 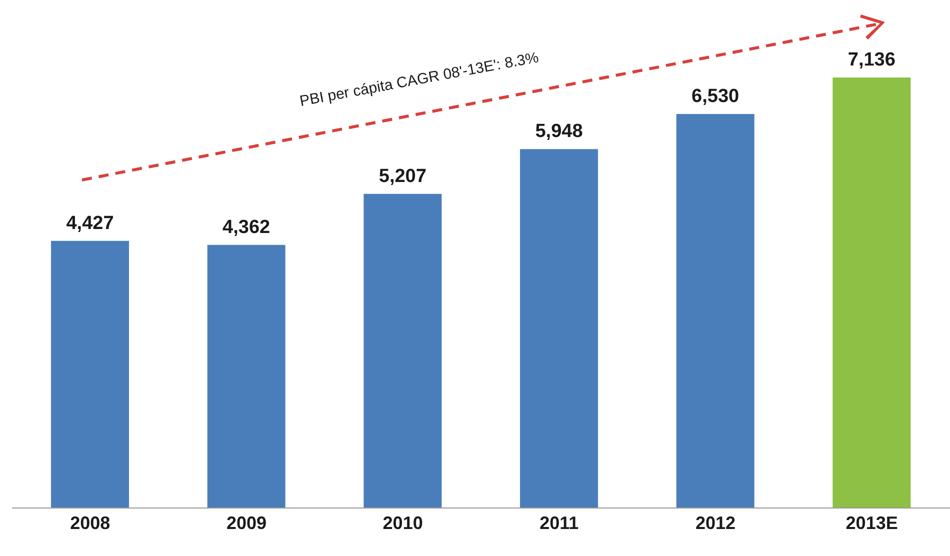 What do you see at coordinates (90, 522) in the screenshot?
I see `x-tick-label: 2008` at bounding box center [90, 522].